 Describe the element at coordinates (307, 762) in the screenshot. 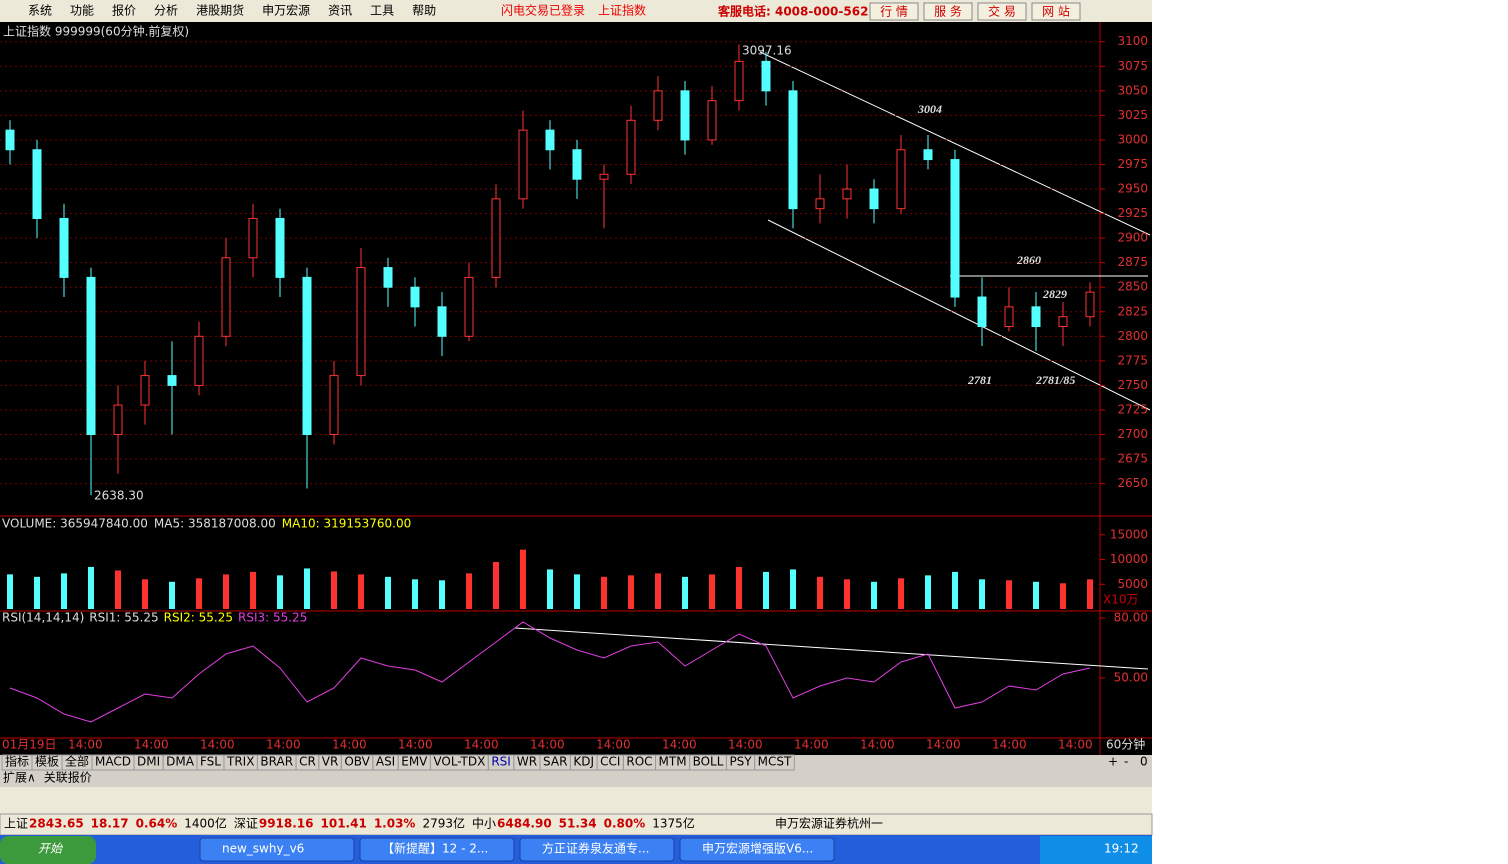

I see `indicator-tab: CR` at that location.